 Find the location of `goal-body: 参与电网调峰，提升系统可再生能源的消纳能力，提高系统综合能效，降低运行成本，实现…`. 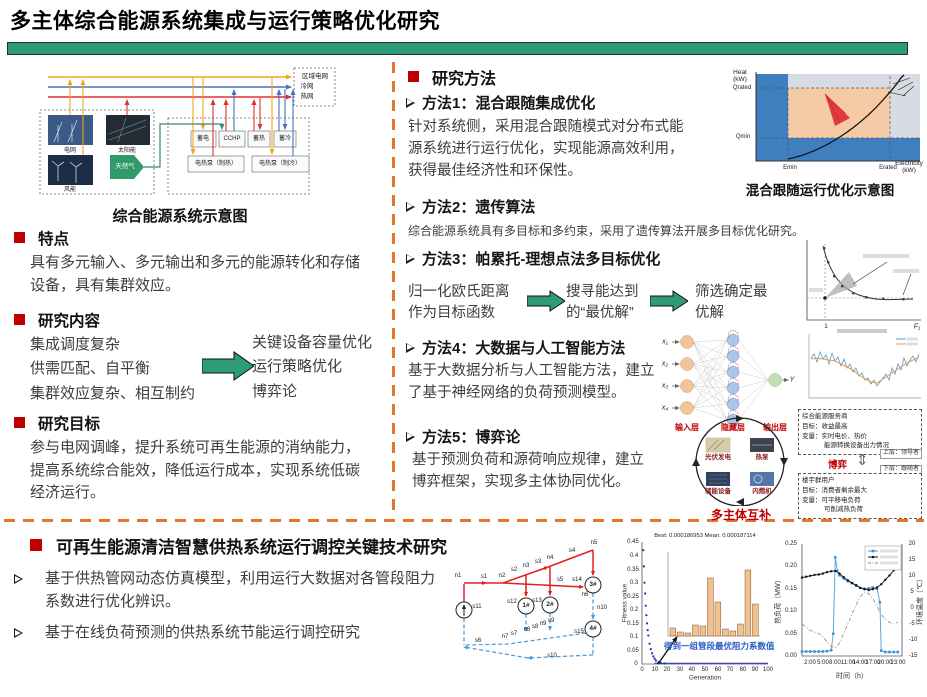

goal-body: 参与电网调峰，提升系统可再生能源的消纳能力，提高系统综合能效，降低运行成本，实现… is located at coordinates (195, 470).